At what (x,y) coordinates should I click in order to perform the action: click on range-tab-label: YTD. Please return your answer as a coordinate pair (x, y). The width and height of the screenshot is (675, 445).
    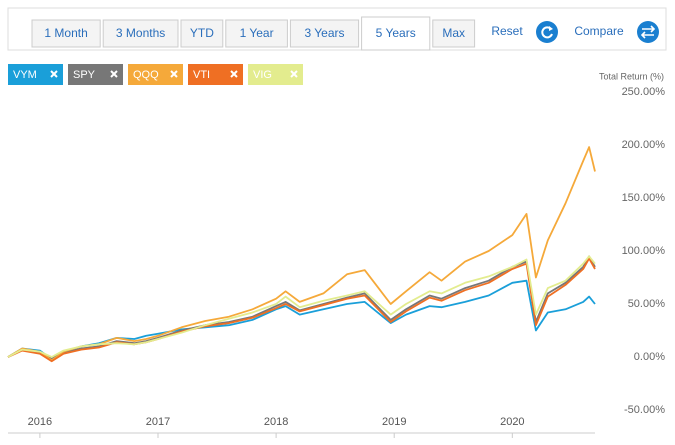
    Looking at the image, I should click on (202, 33).